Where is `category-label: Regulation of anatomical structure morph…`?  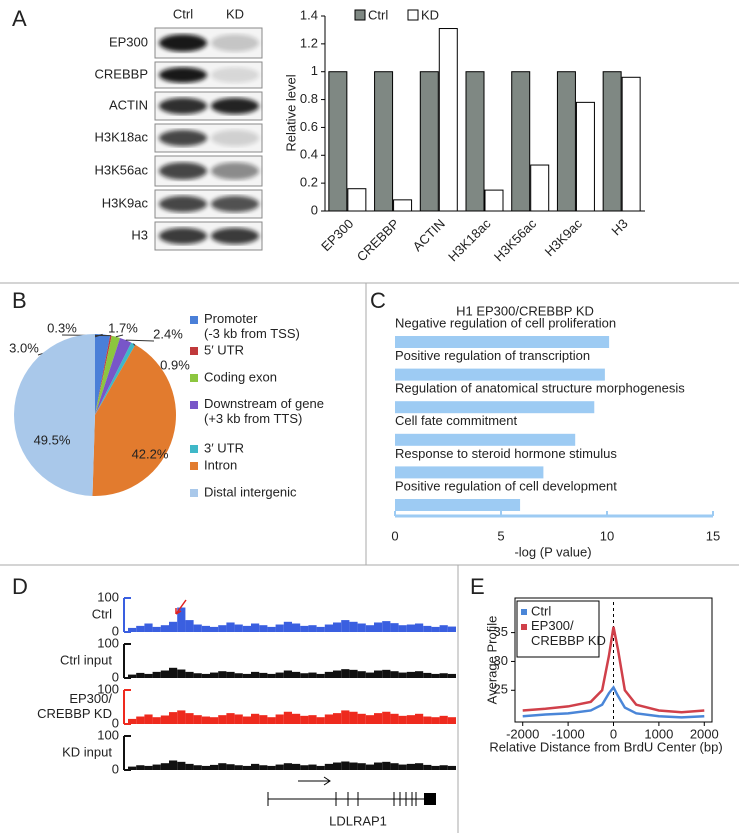
category-label: Regulation of anatomical structure morph… is located at coordinates (540, 388).